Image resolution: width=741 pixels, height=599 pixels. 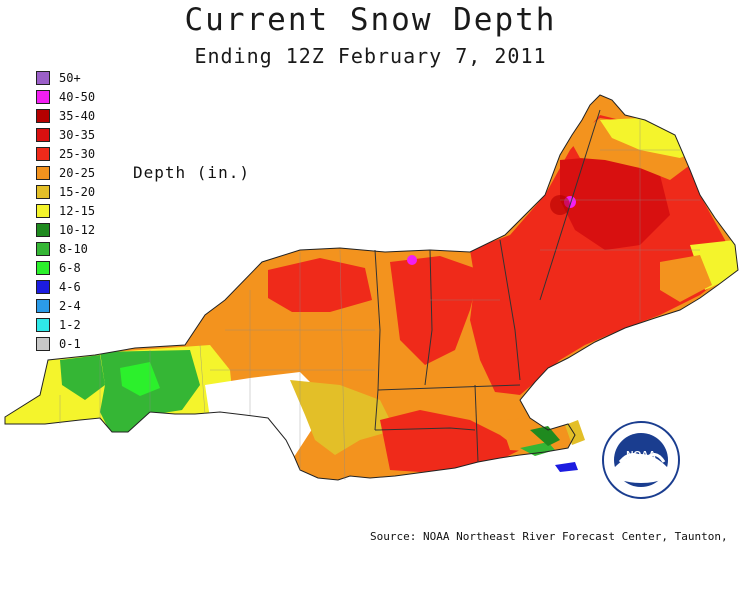 What do you see at coordinates (70, 286) in the screenshot?
I see `legend-label: 4-6` at bounding box center [70, 286].